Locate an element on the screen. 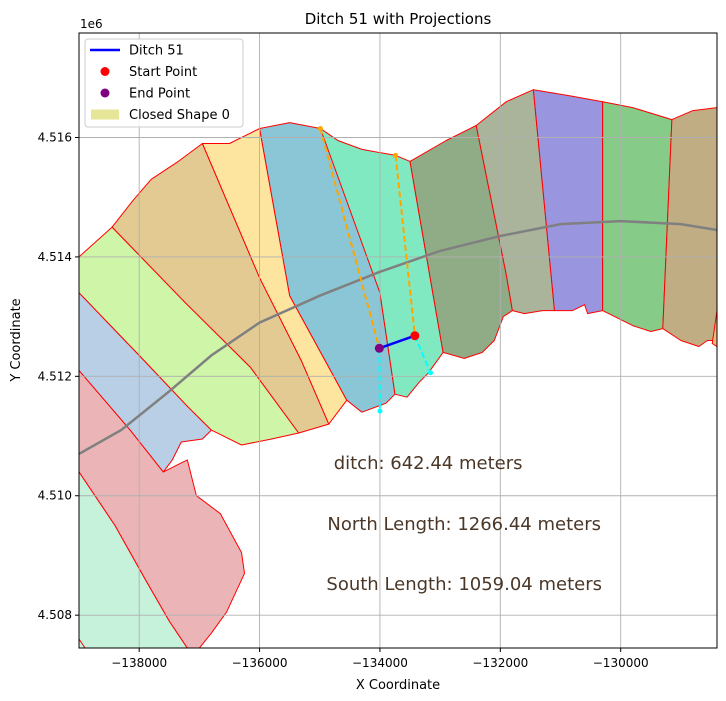 The height and width of the screenshot is (701, 726). start-point is located at coordinates (415, 336).